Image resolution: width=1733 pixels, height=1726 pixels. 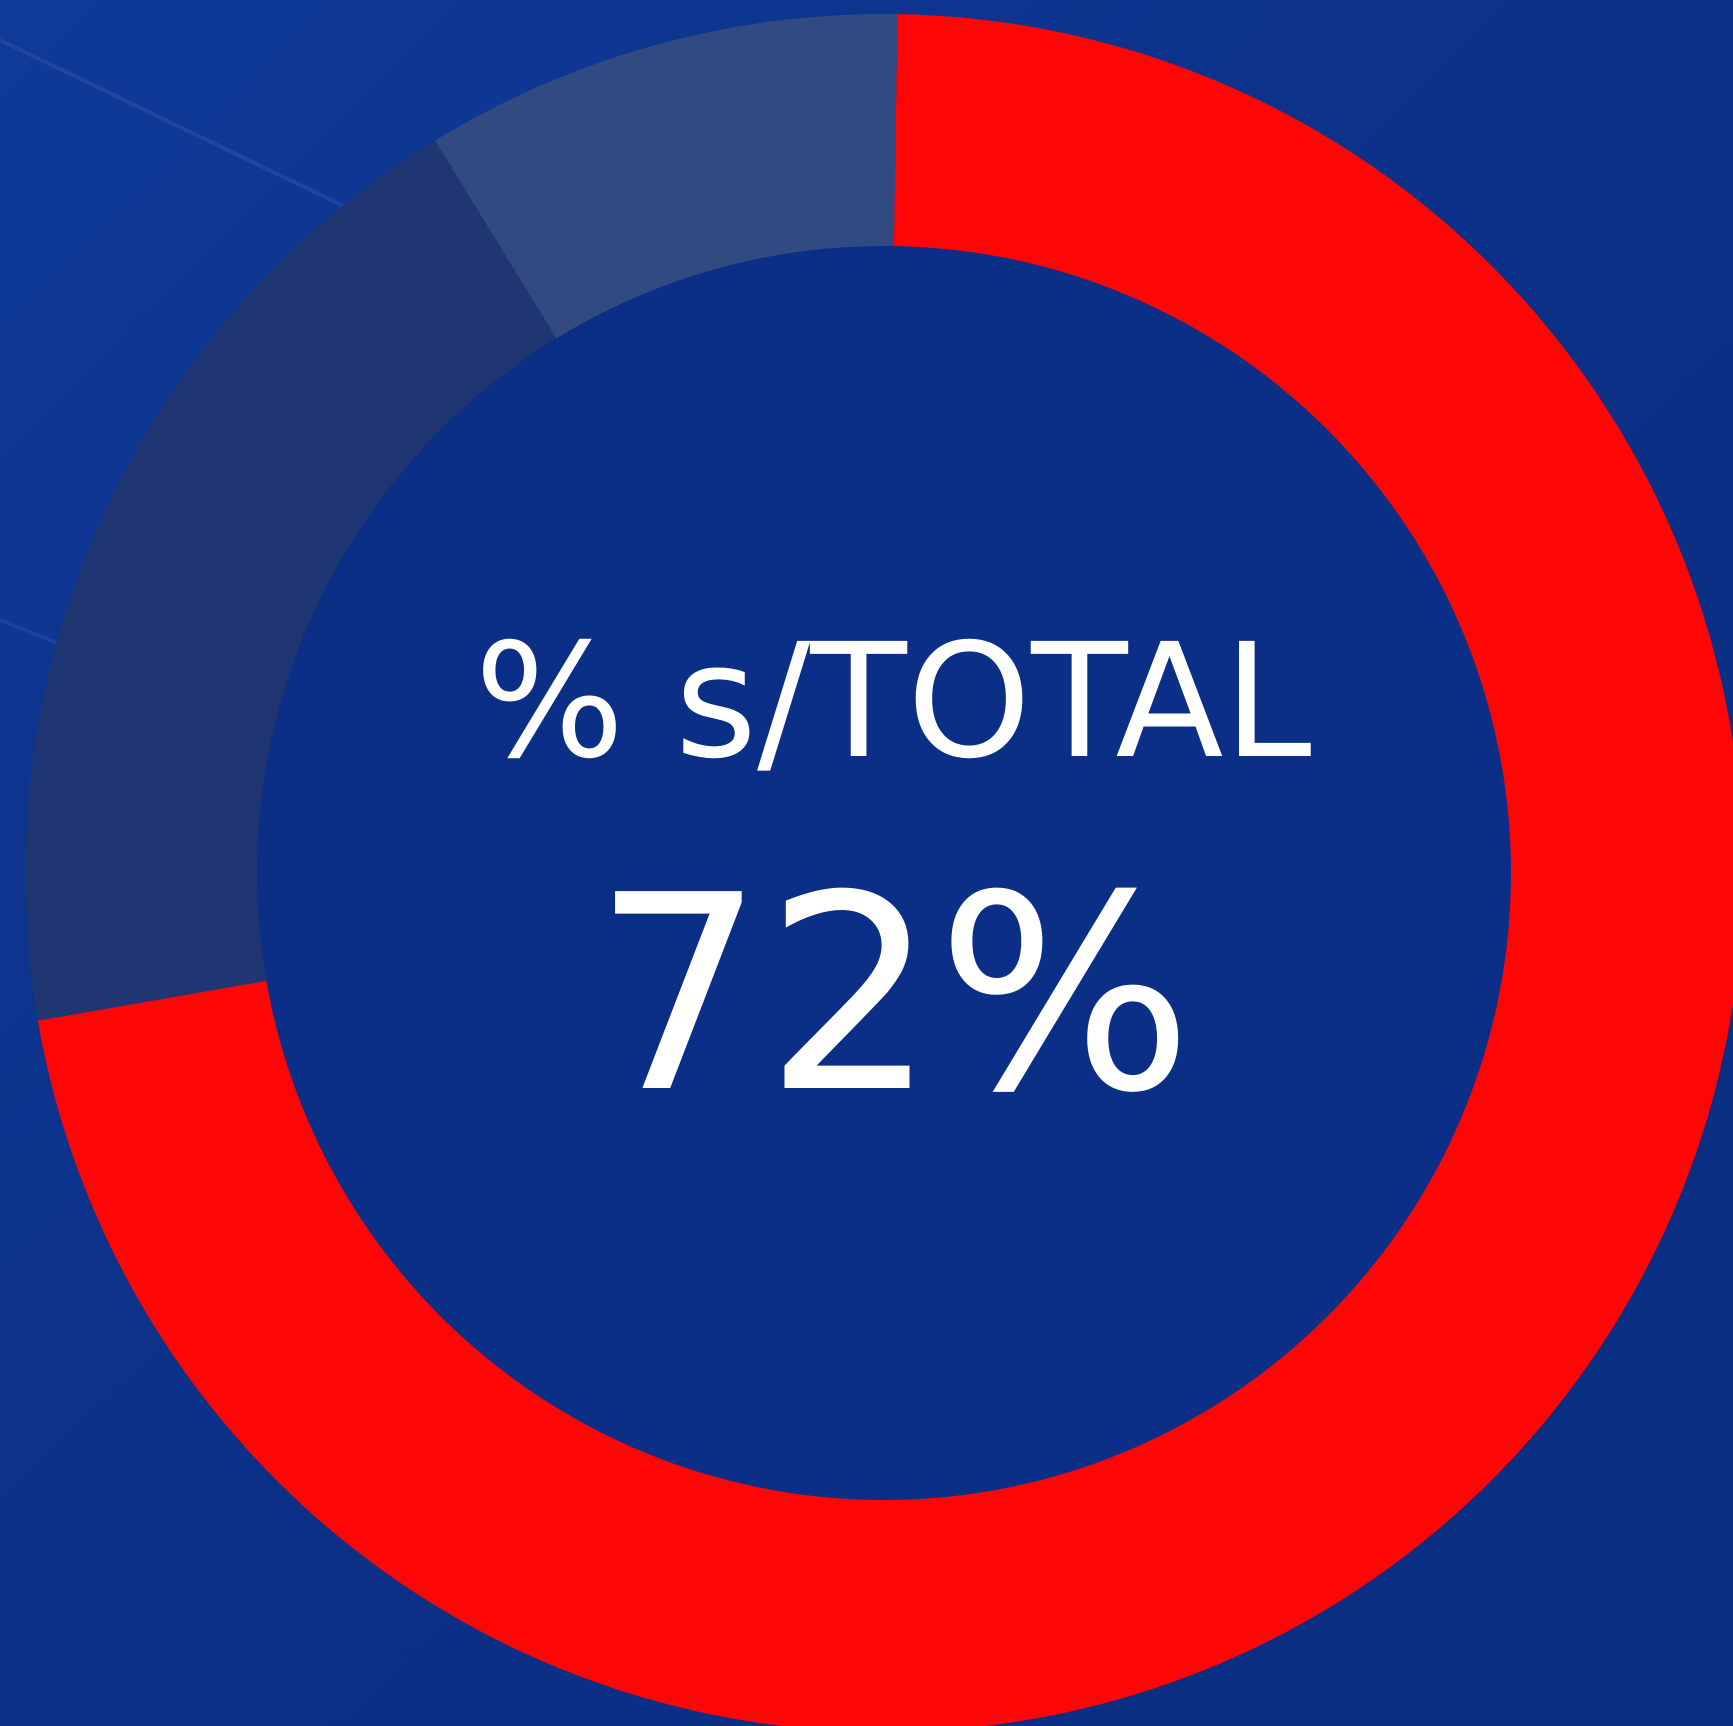 I want to click on center-value-label: 72%, so click(x=893, y=994).